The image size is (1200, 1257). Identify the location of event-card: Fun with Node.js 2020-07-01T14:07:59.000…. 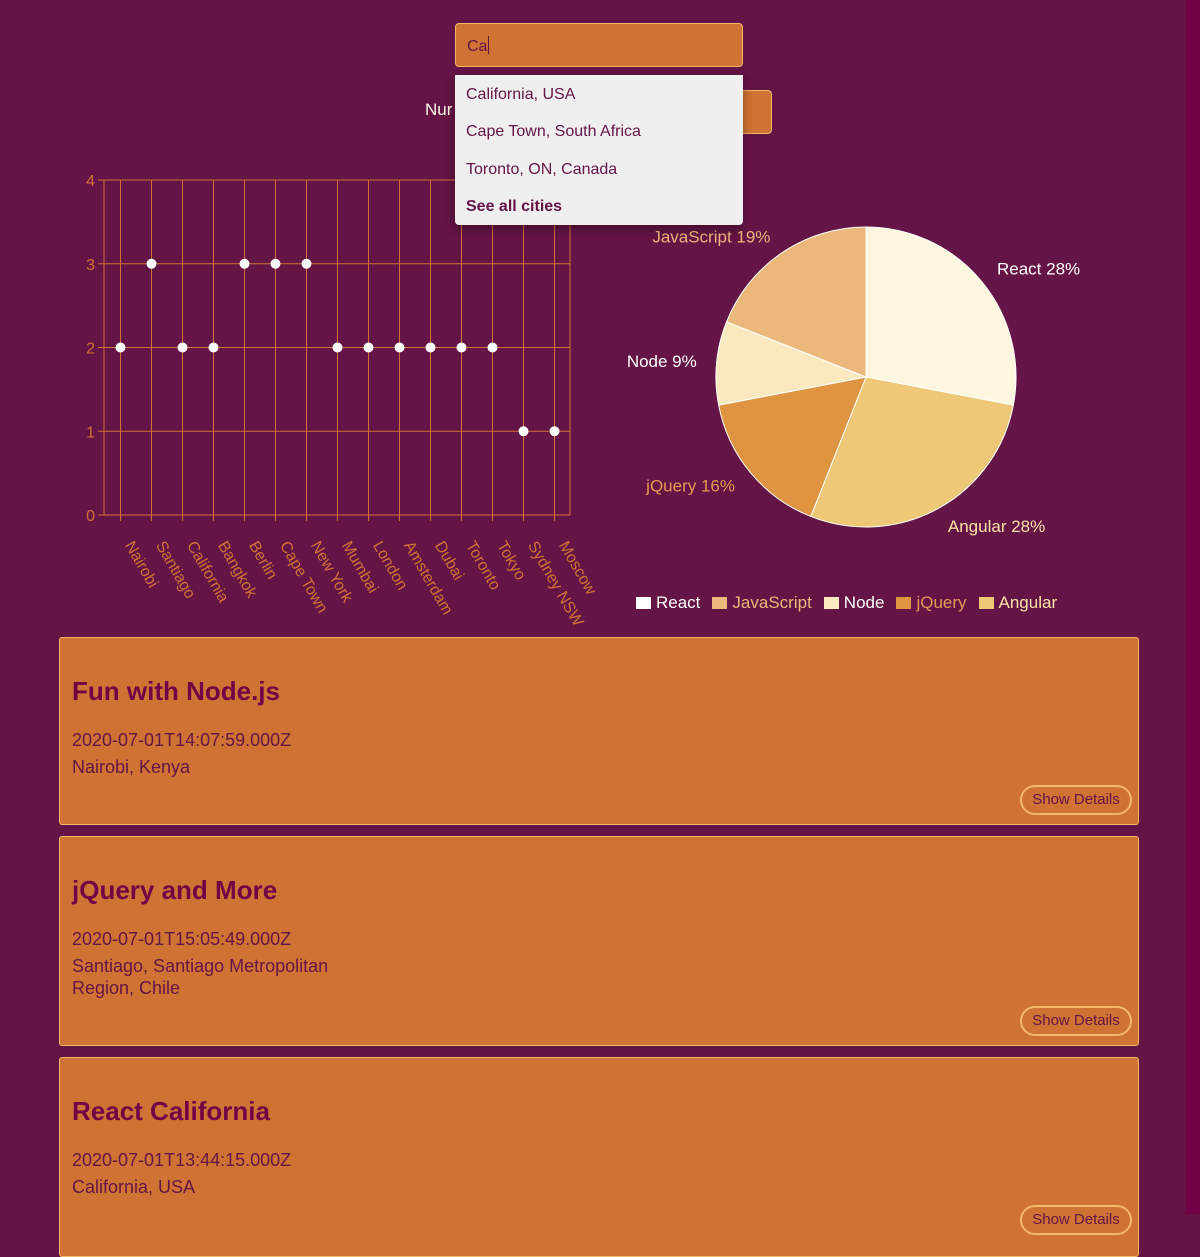
(599, 731).